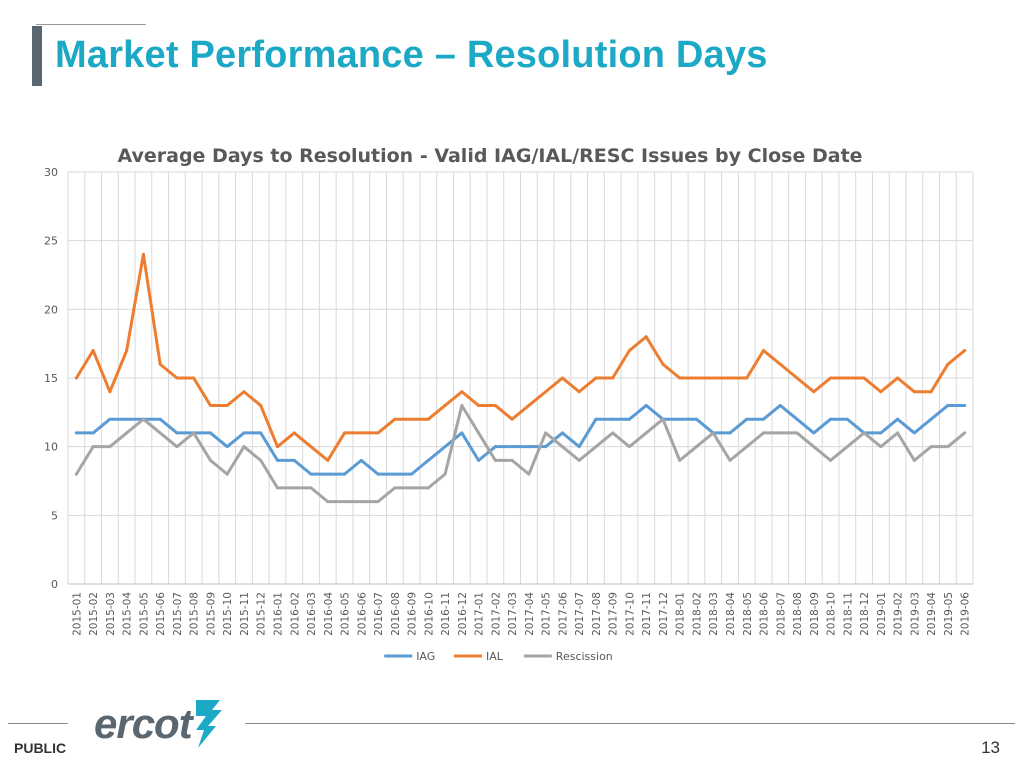  I want to click on x-tick-label: 2016-03, so click(312, 614).